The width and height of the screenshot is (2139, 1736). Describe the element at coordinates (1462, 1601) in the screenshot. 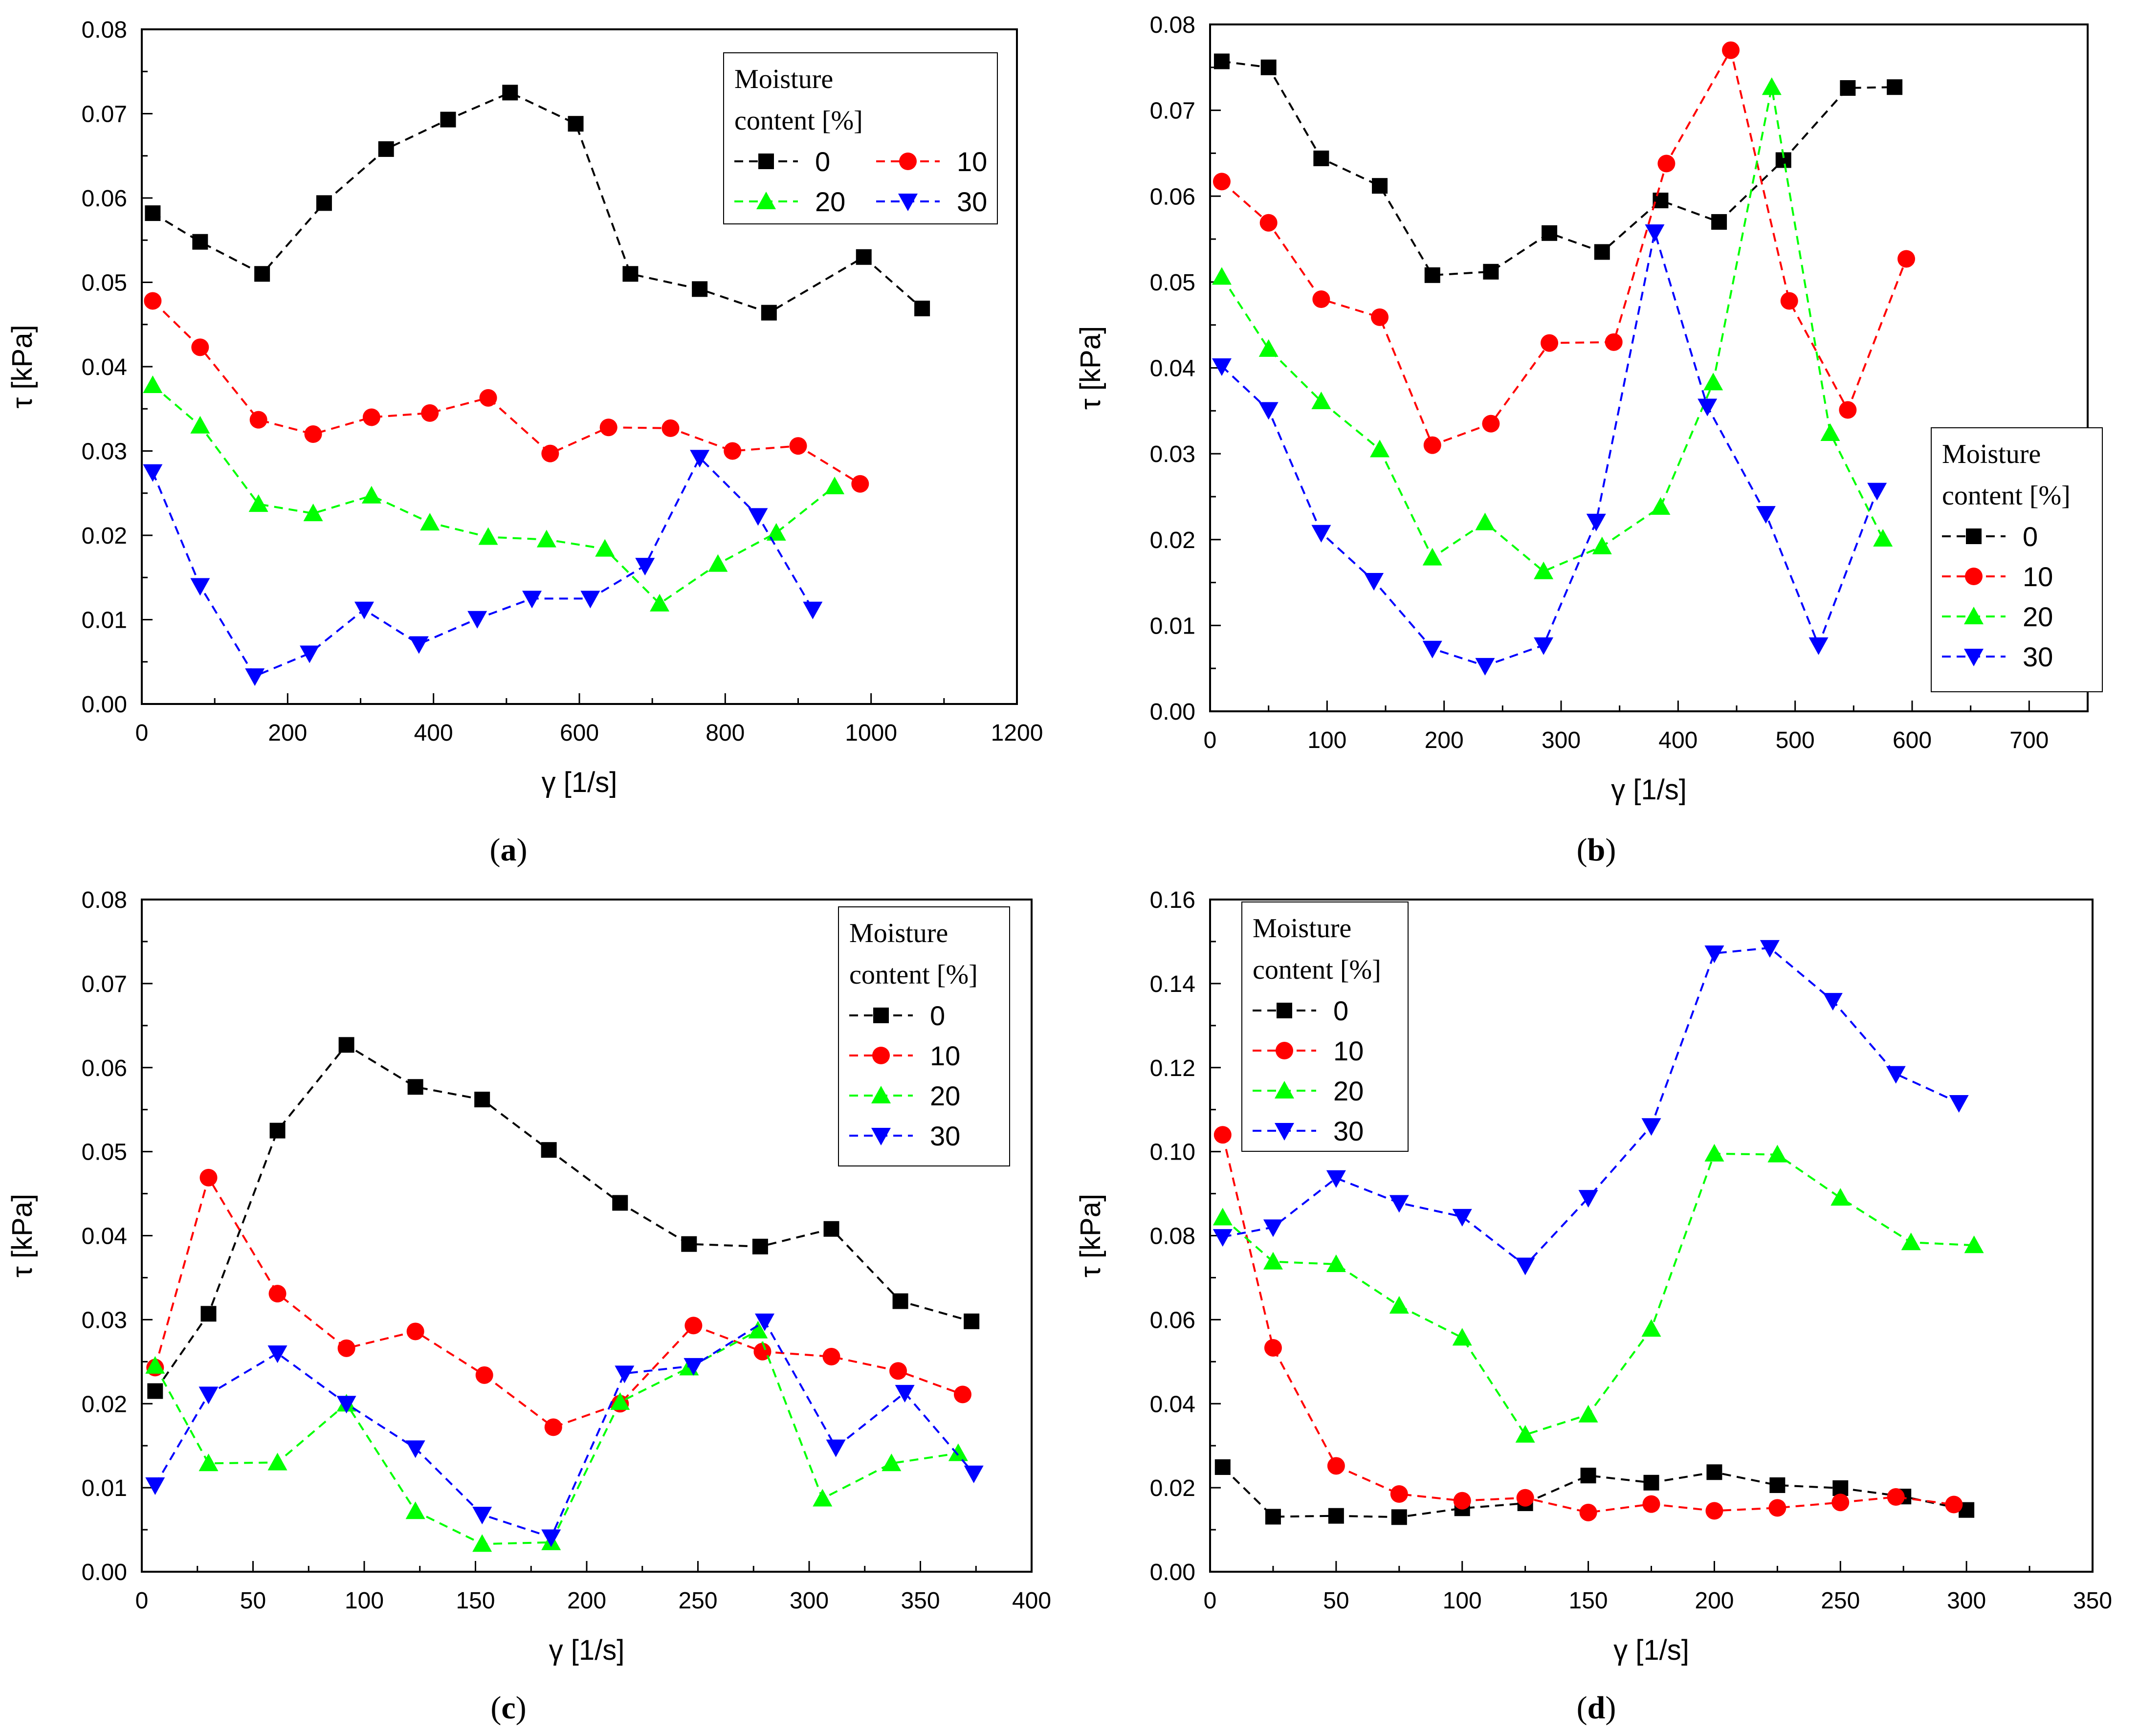

I see `x-tick-label: 100` at that location.